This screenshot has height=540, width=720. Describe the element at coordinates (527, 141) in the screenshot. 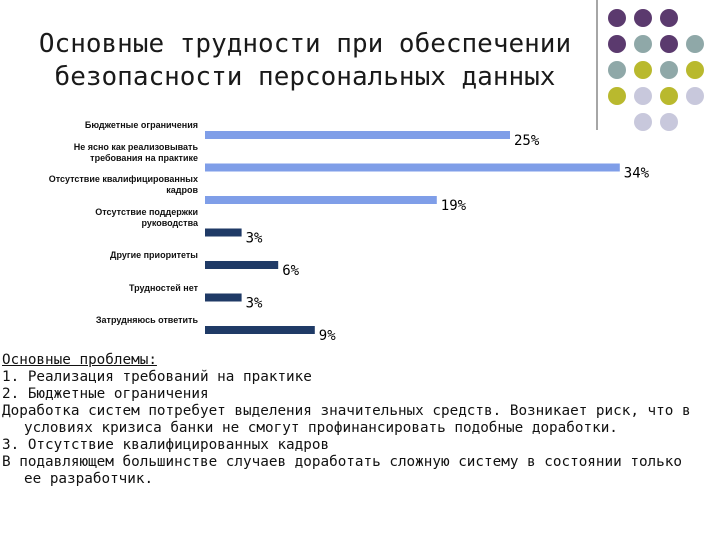

I see `value-label: 25%` at that location.